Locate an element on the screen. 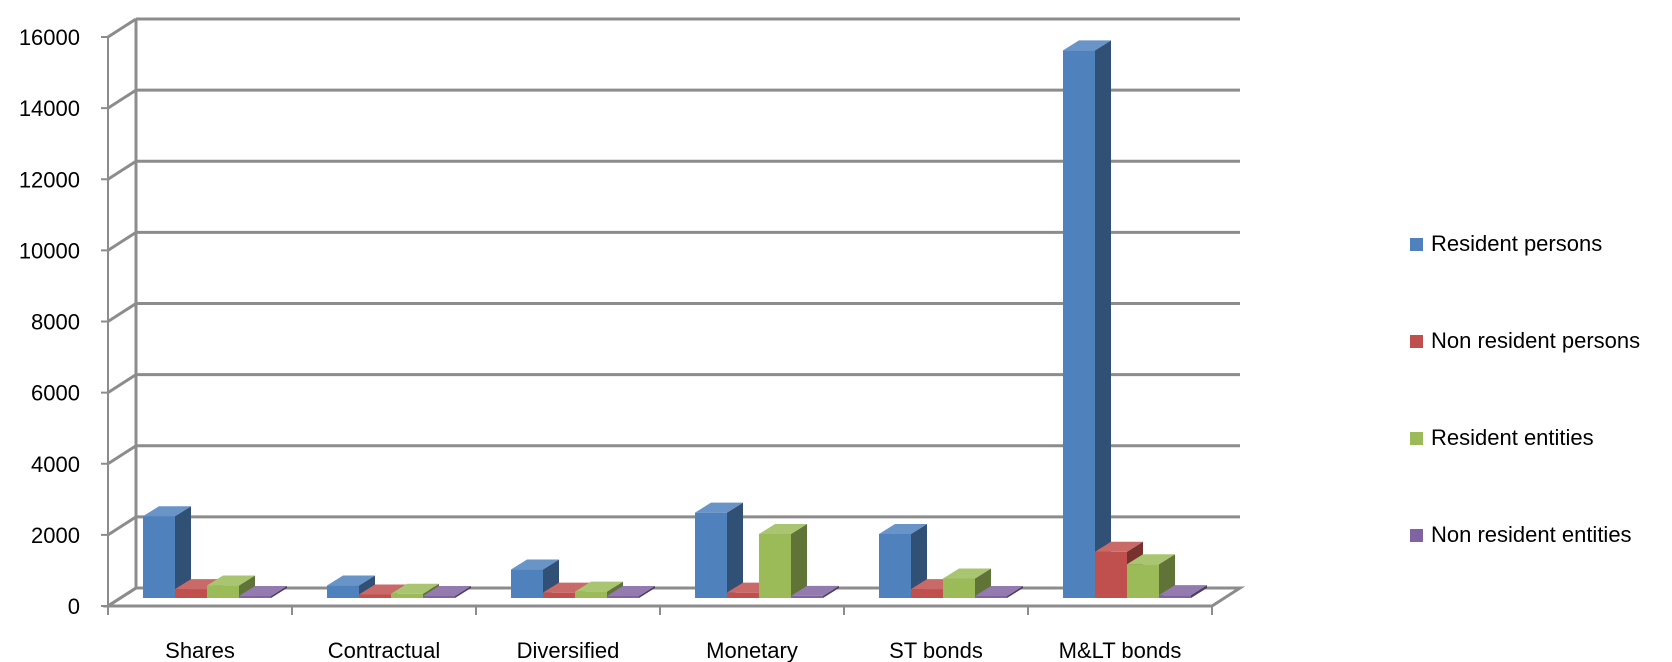 This screenshot has height=662, width=1672. y-tick-label: 14000 is located at coordinates (49, 108).